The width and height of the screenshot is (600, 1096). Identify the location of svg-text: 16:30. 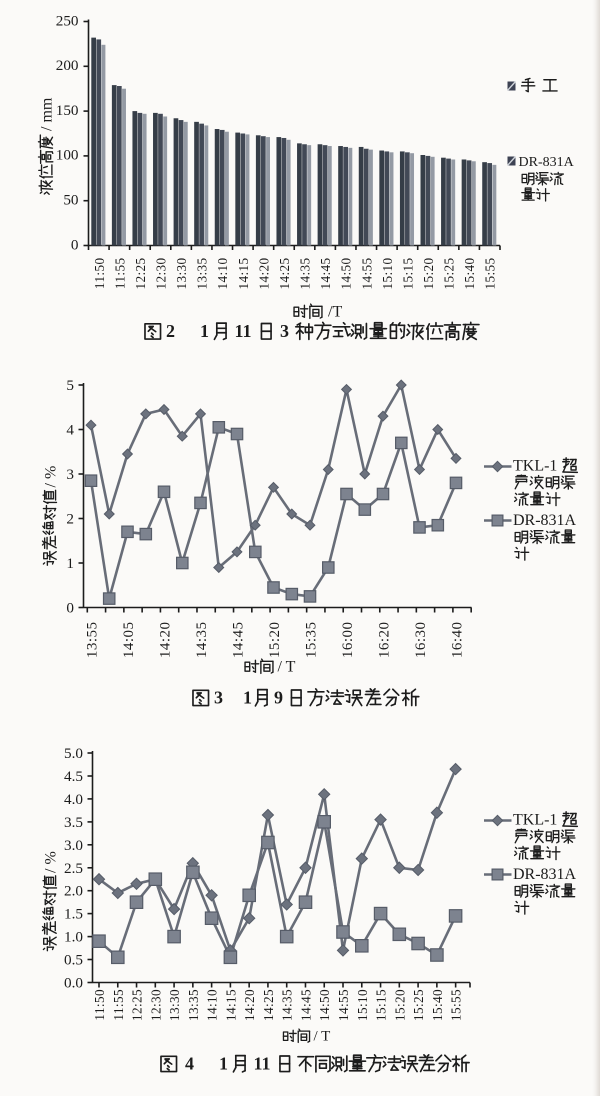
(421, 640).